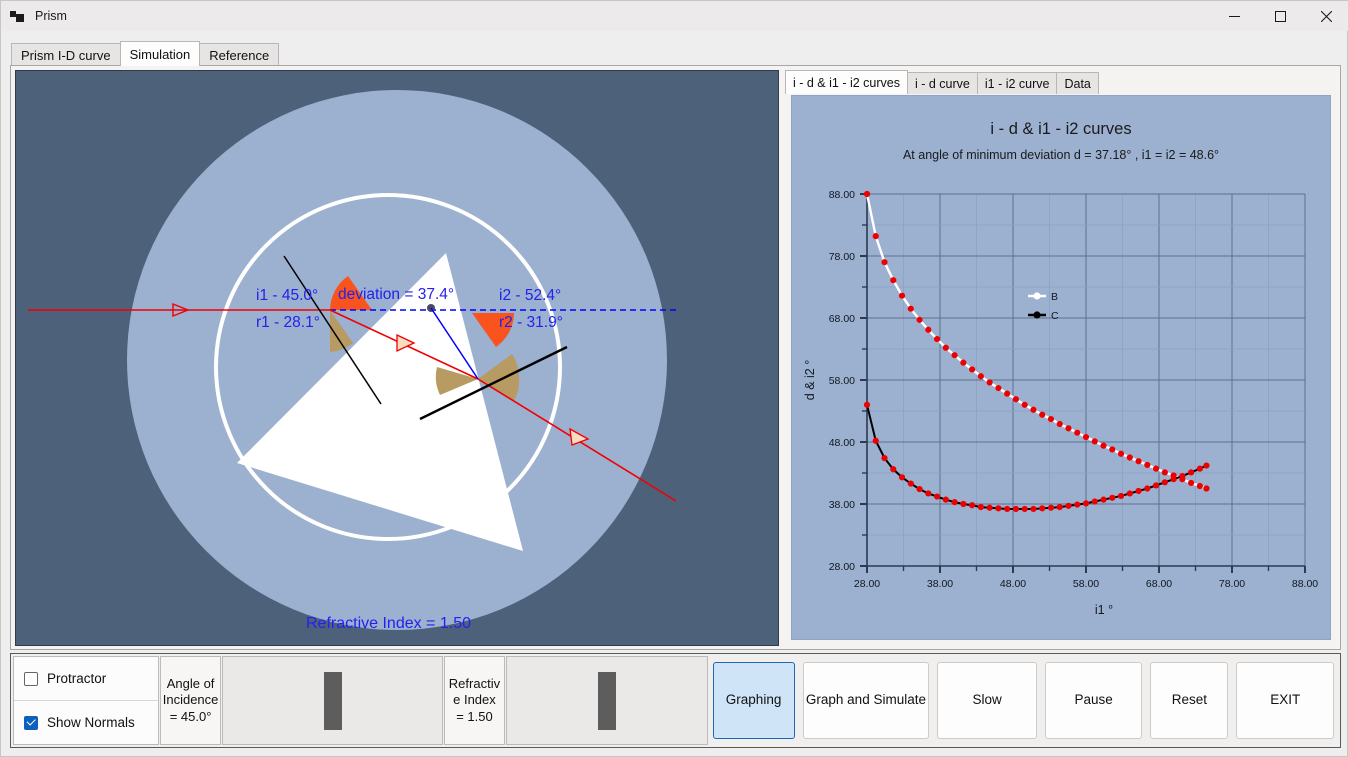 This screenshot has width=1348, height=757. I want to click on chart-x-tick-label: 78.00, so click(1232, 584).